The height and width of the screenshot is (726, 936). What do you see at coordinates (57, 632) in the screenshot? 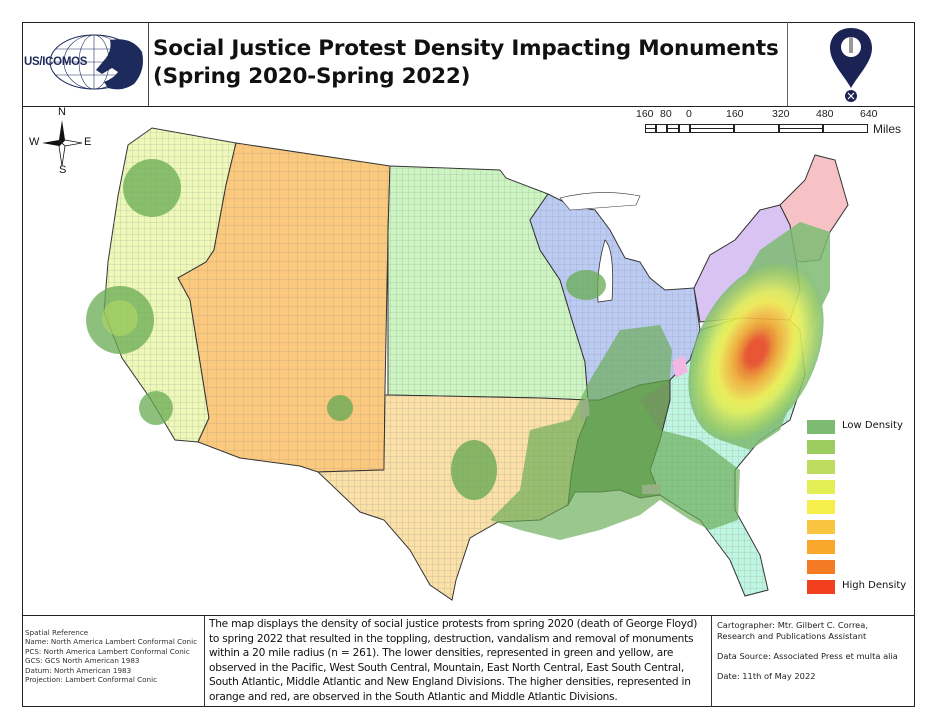
I see `spatial-ref-heading: Spatial Reference` at bounding box center [57, 632].